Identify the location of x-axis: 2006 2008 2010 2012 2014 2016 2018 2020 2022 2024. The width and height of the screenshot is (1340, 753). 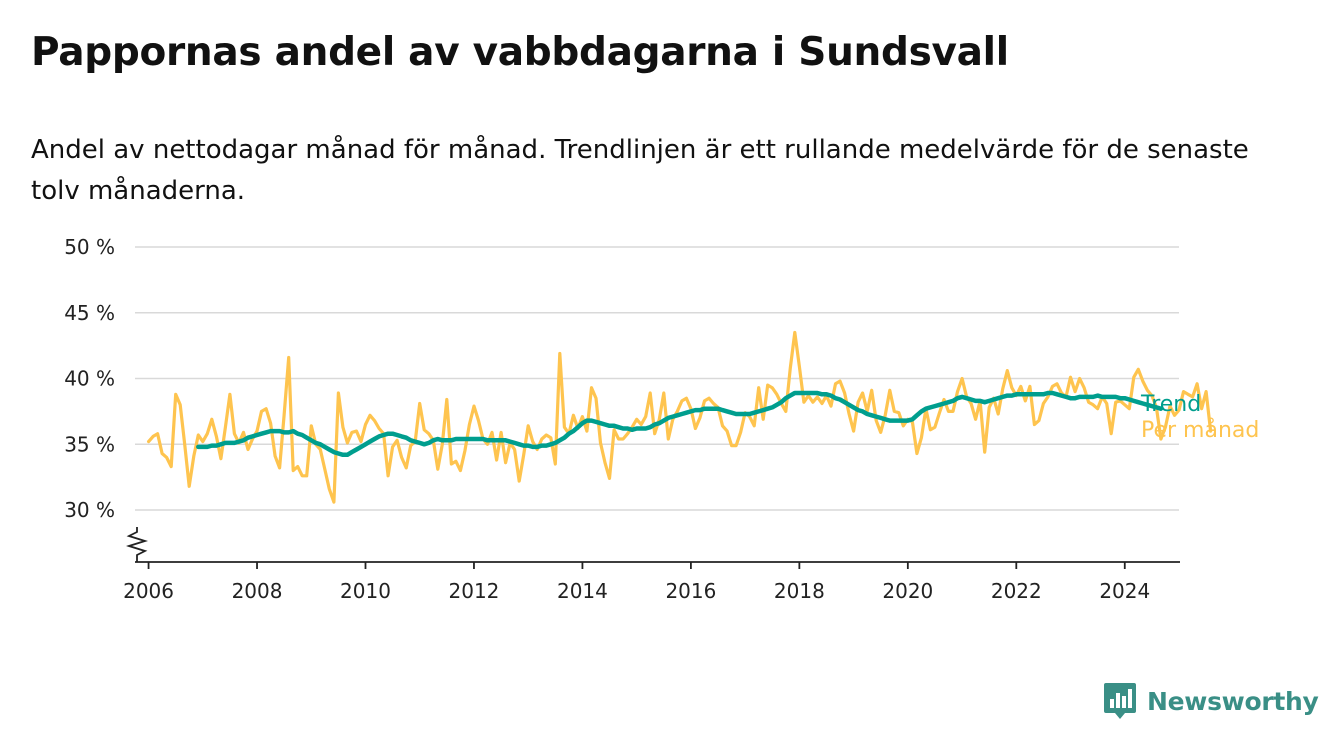
(651, 582).